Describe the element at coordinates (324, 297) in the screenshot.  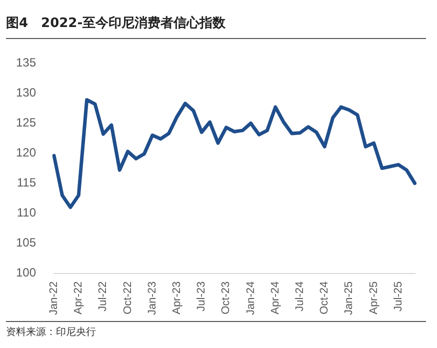
I see `x-tick-label: Oct-24` at that location.